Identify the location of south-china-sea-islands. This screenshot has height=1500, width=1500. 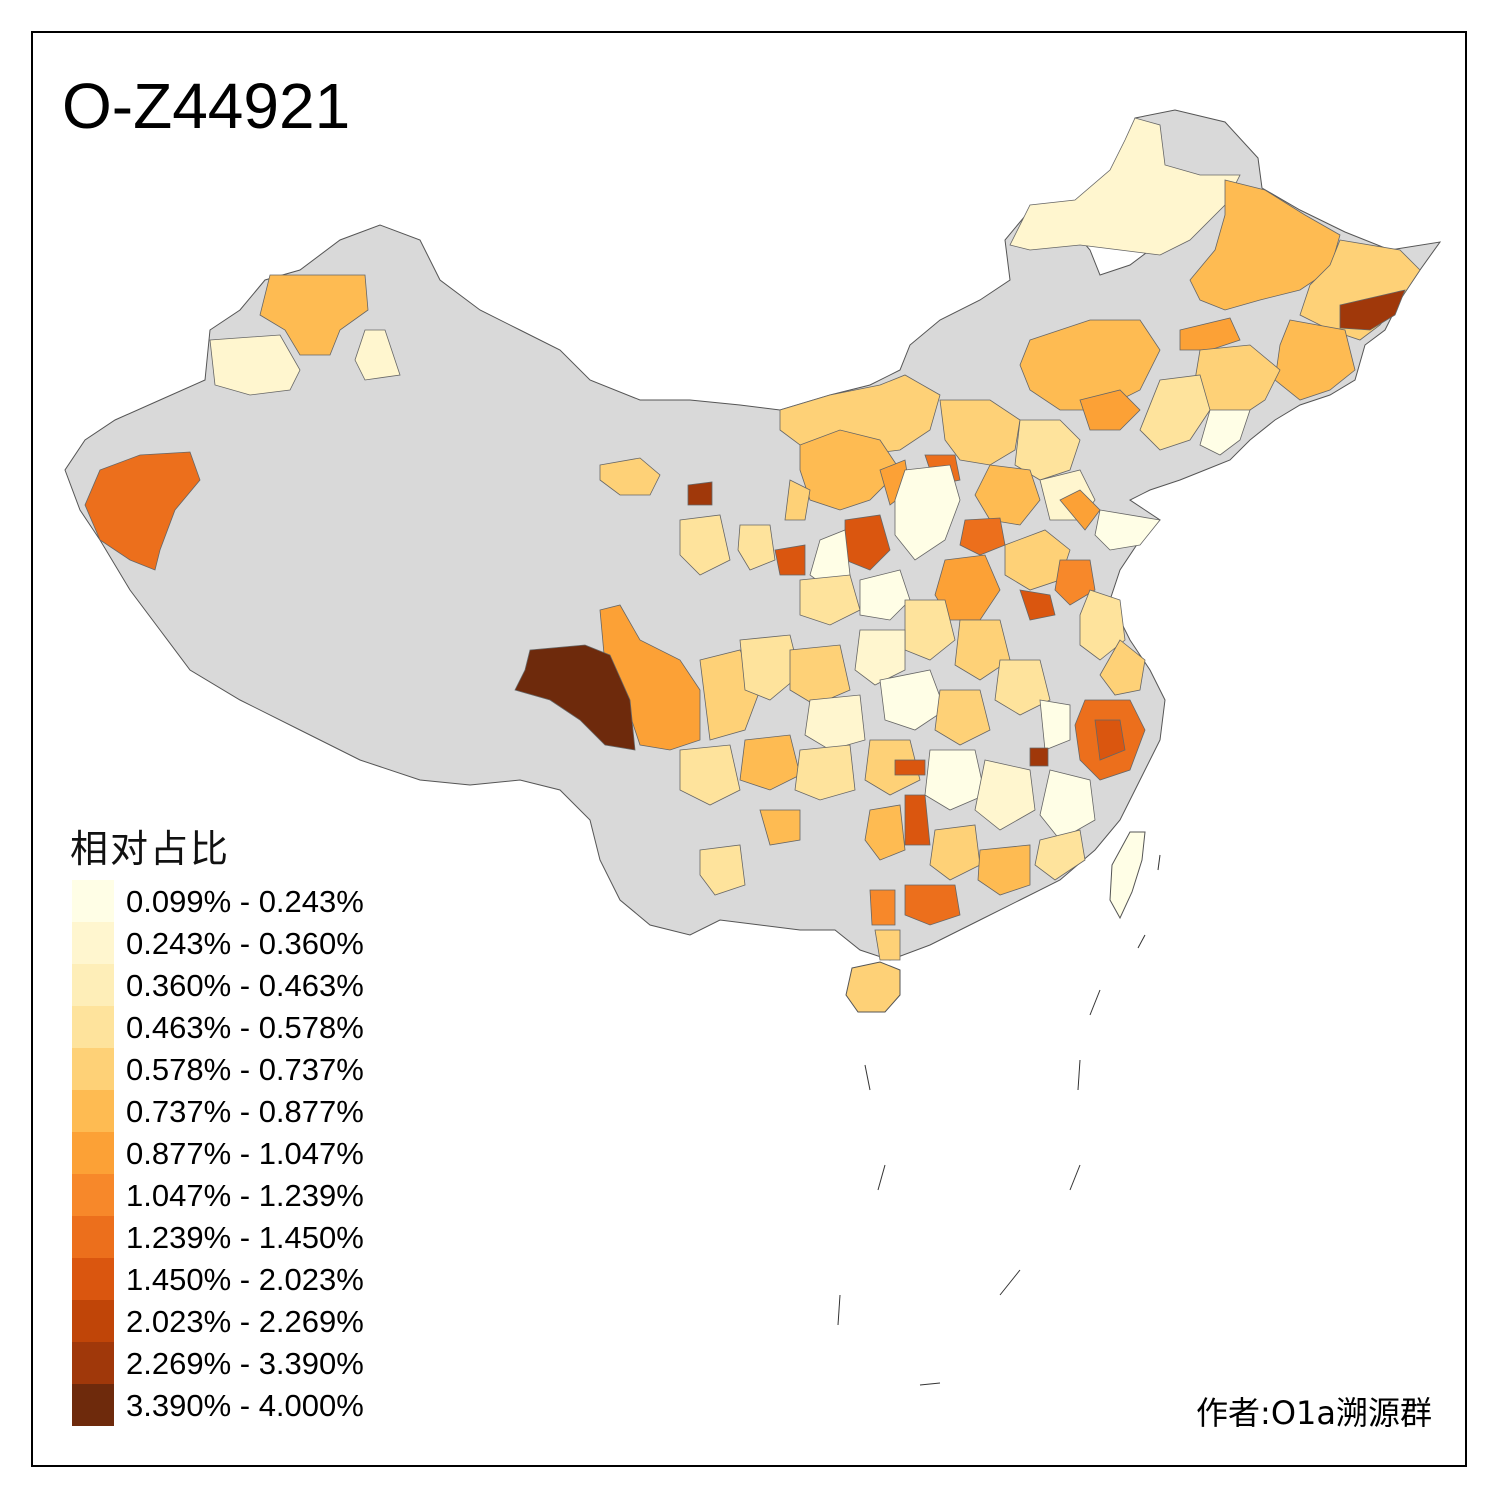
(999, 1120).